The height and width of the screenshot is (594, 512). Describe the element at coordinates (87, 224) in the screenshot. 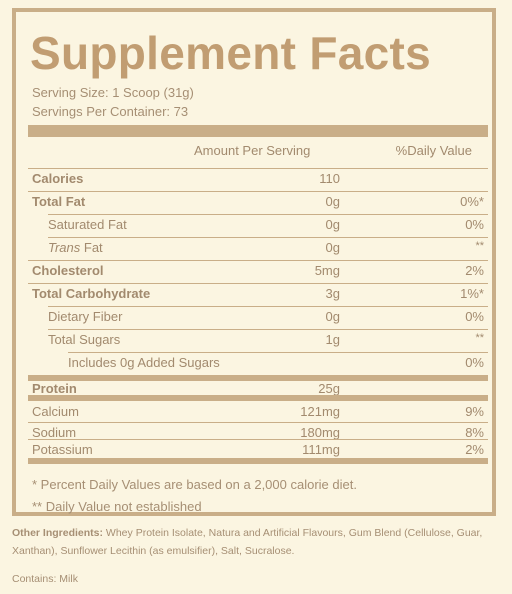

I see `nutrient-label: Saturated Fat` at that location.